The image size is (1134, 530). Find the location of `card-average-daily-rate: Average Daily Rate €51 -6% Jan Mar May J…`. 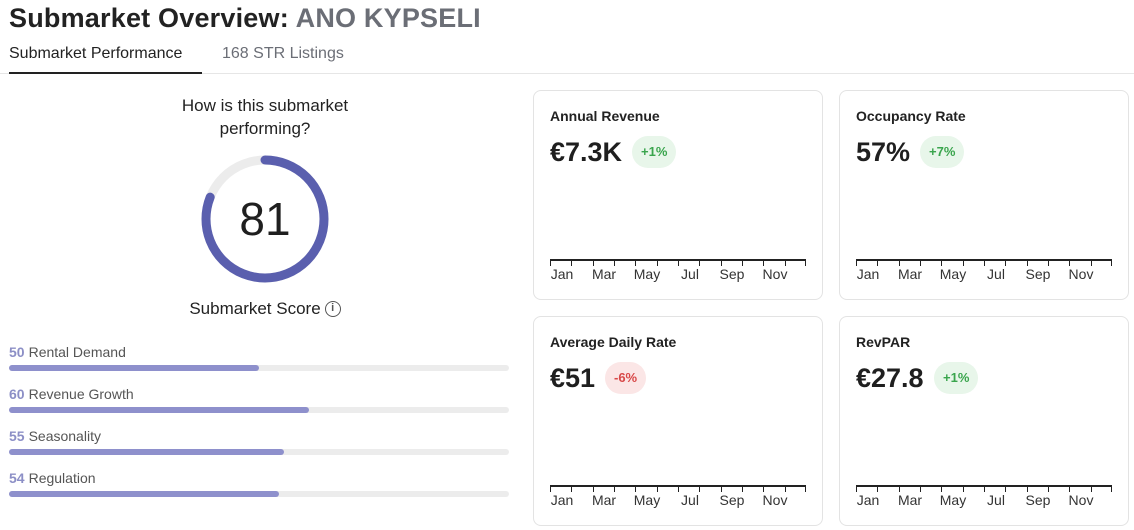

card-average-daily-rate: Average Daily Rate €51 -6% Jan Mar May J… is located at coordinates (678, 421).